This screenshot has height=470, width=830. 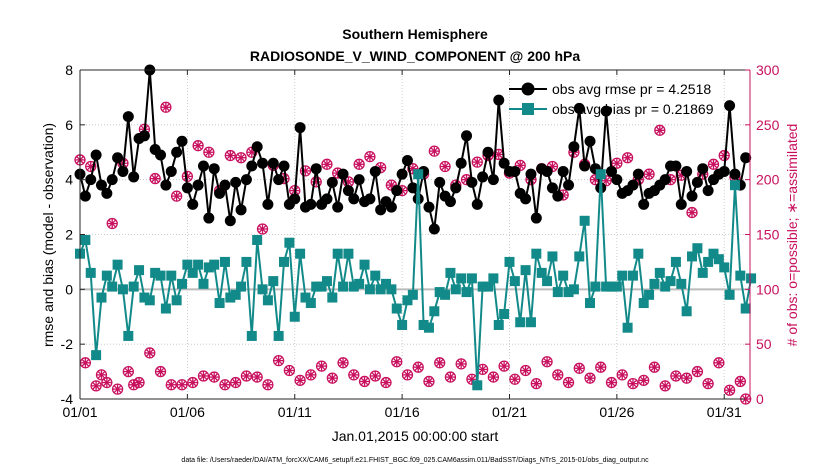 I want to click on y-tick-label-right: 50, so click(x=764, y=344).